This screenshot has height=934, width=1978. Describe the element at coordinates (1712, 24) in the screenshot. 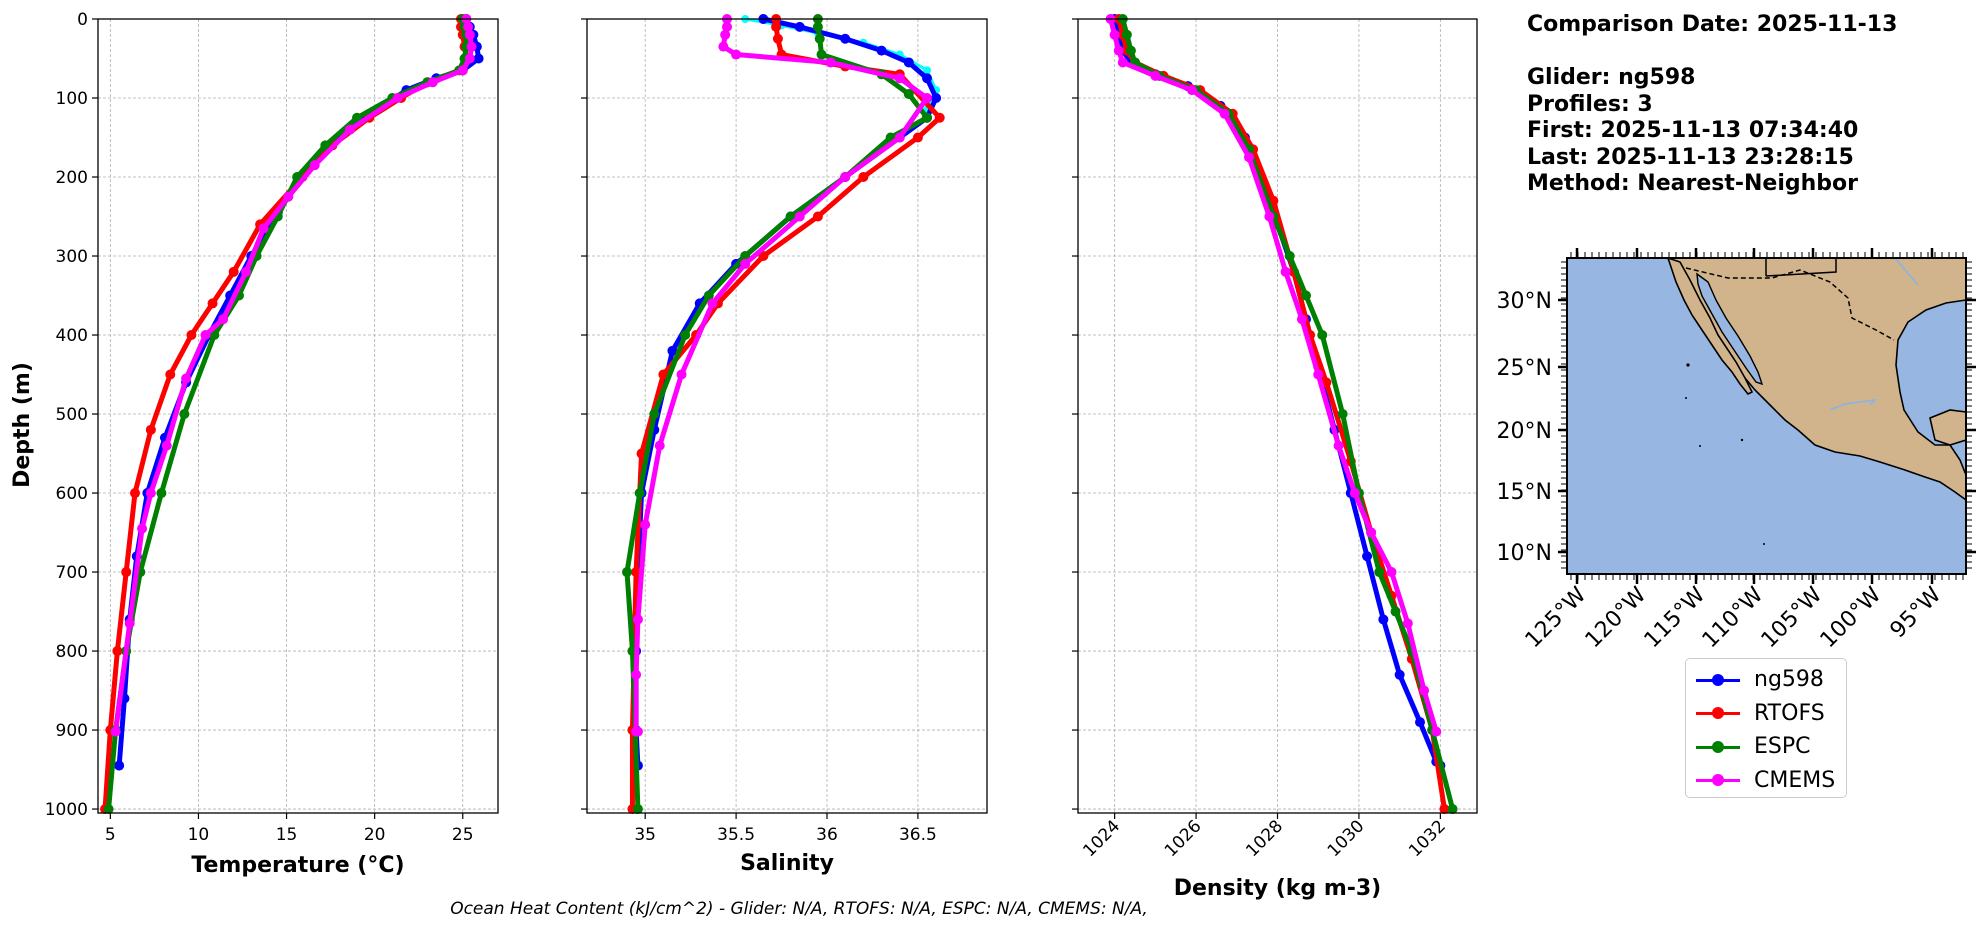

I see `comparison-date: Comparison Date: 2025-11-13` at that location.